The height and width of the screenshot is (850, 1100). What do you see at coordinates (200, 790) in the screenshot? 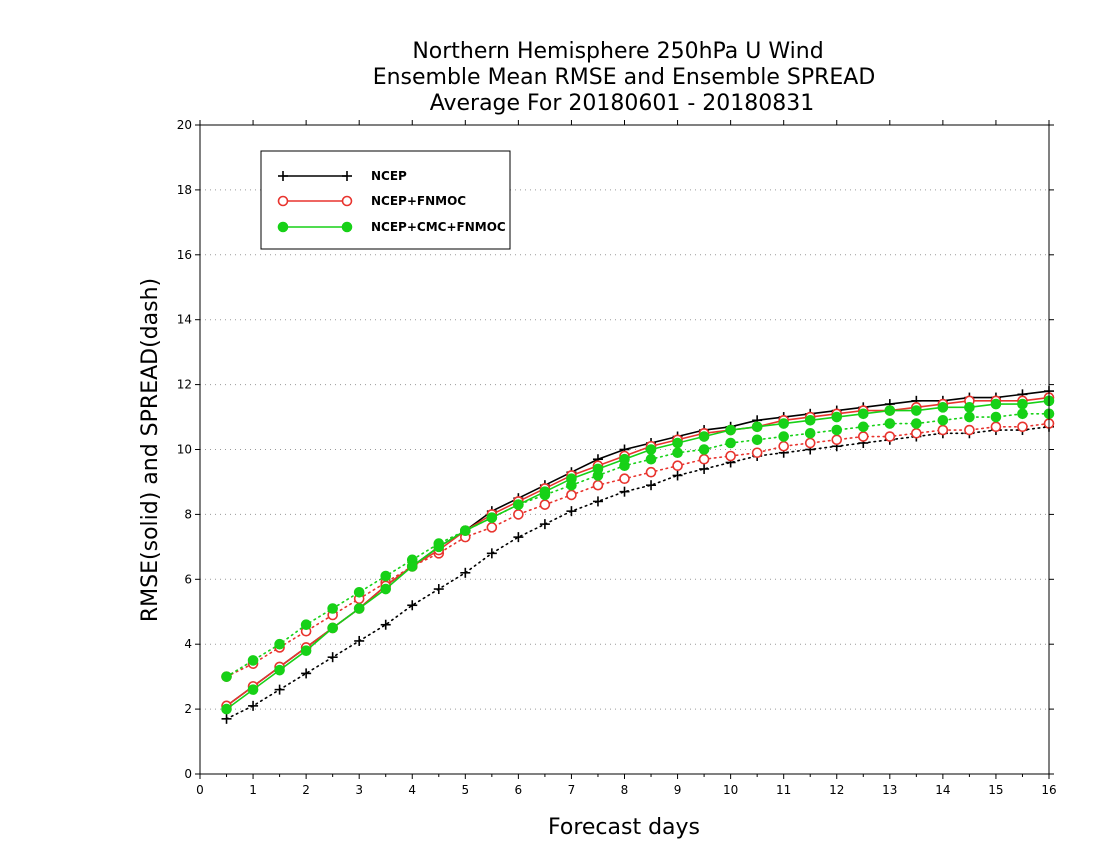
I see `x-tick-label: 0` at bounding box center [200, 790].